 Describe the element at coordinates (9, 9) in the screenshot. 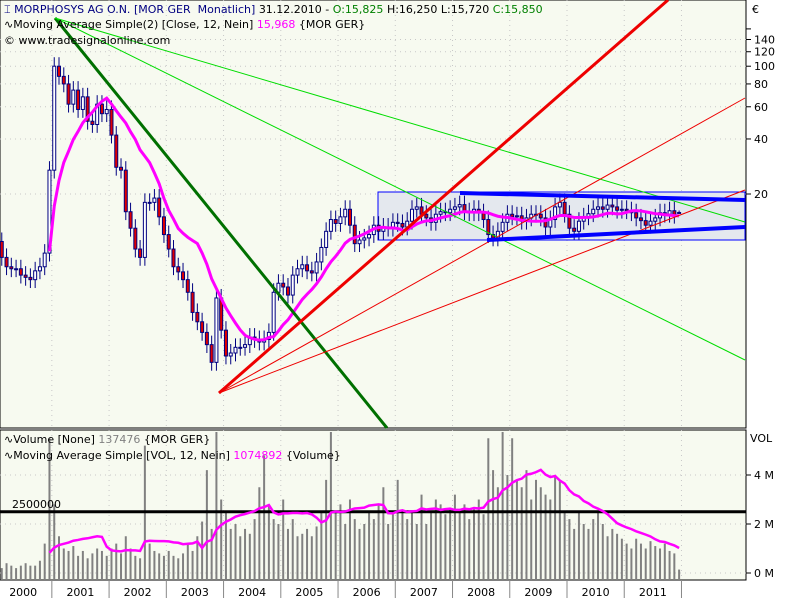

I see `candle-icon: ⌶` at that location.